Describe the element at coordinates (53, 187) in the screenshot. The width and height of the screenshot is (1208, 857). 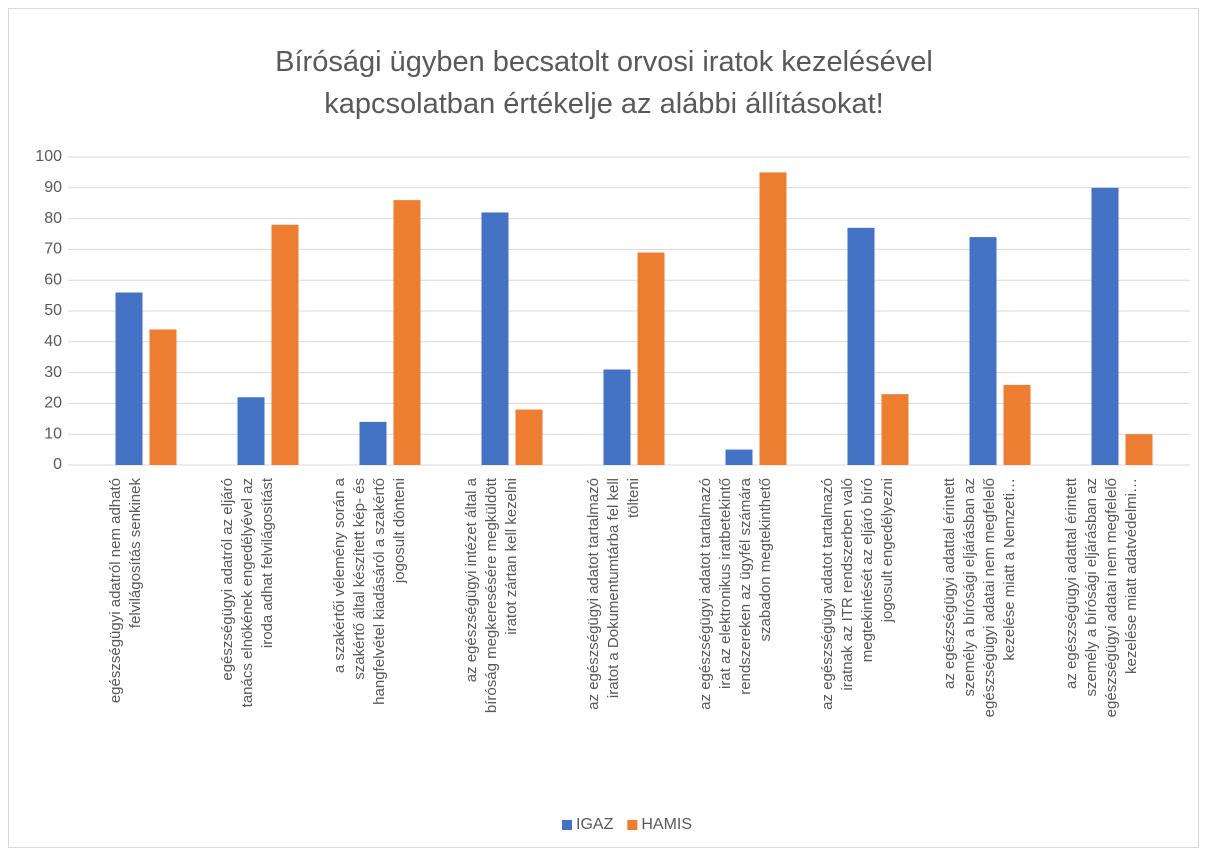
I see `y-tick-label: 90` at that location.